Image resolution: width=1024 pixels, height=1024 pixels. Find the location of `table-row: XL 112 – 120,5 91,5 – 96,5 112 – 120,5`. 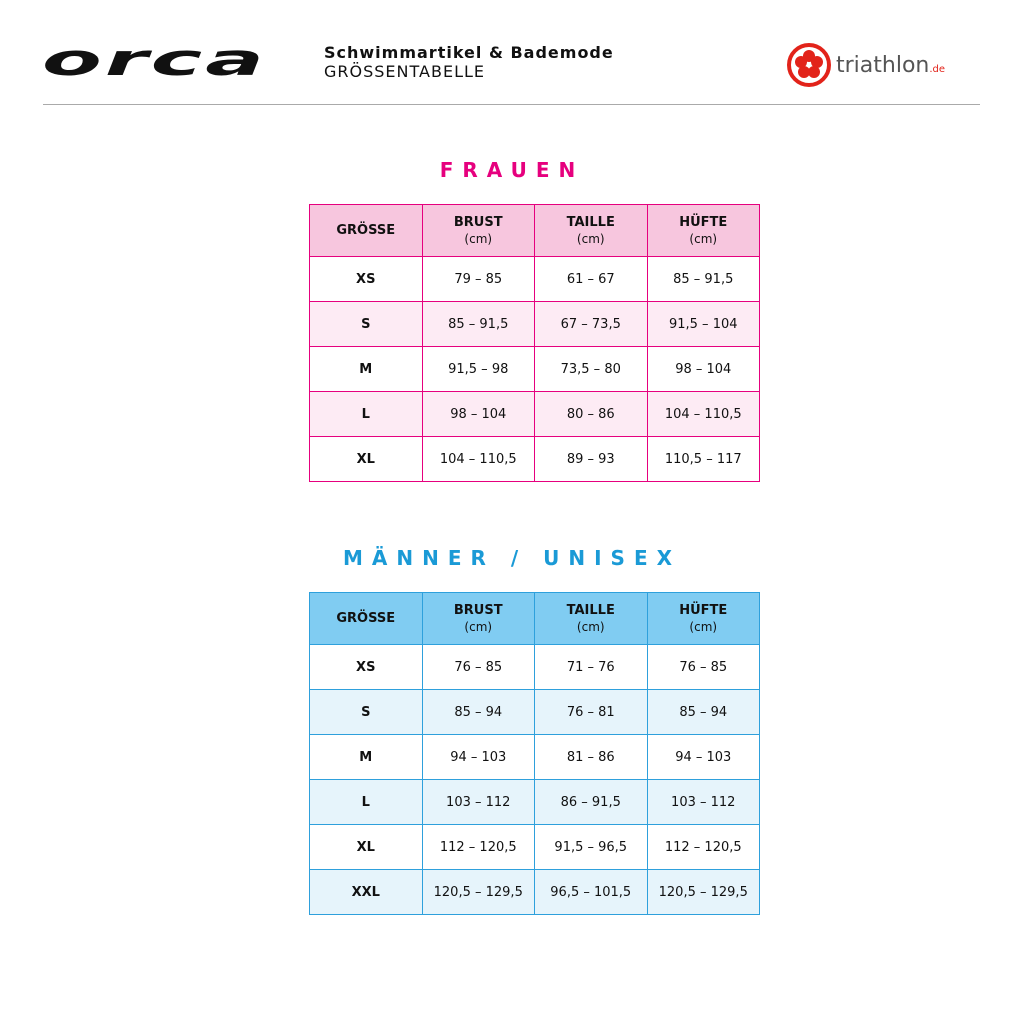

table-row: XL 112 – 120,5 91,5 – 96,5 112 – 120,5 is located at coordinates (534, 847).